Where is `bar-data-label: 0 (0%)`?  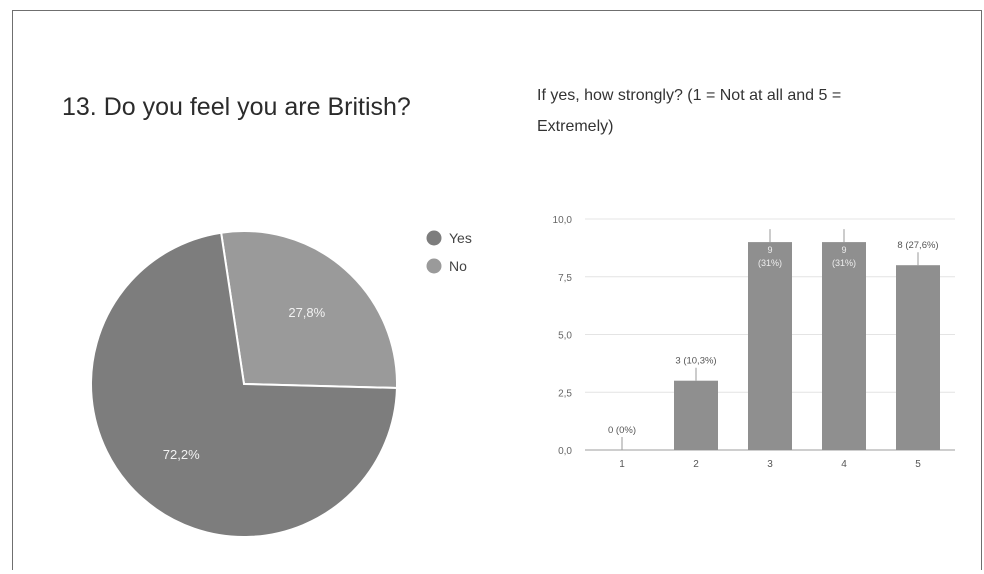
bar-data-label: 0 (0%) is located at coordinates (622, 430).